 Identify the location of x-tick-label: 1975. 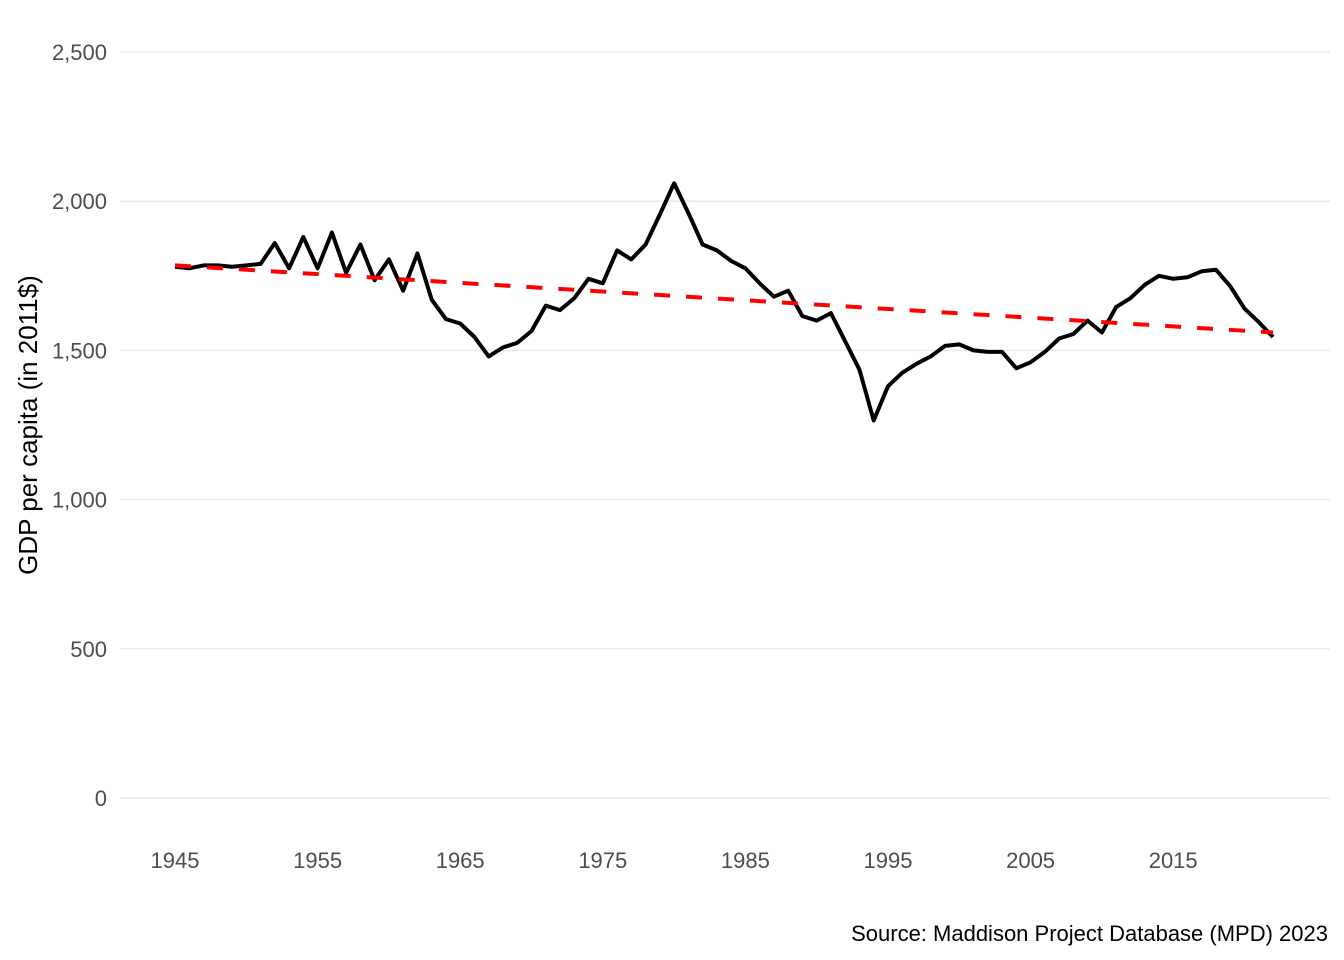
(602, 860).